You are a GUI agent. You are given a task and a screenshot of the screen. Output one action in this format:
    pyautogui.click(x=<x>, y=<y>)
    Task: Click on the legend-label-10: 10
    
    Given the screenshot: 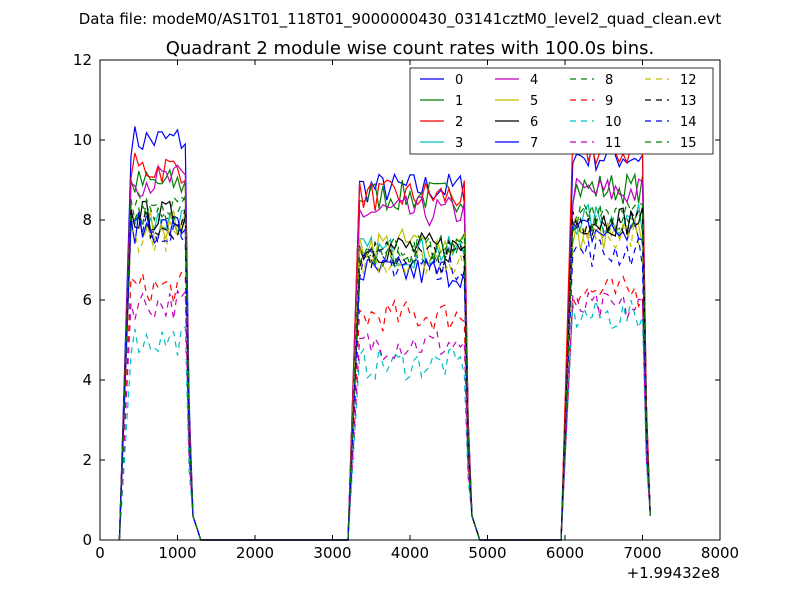 What is the action you would take?
    pyautogui.click(x=613, y=122)
    